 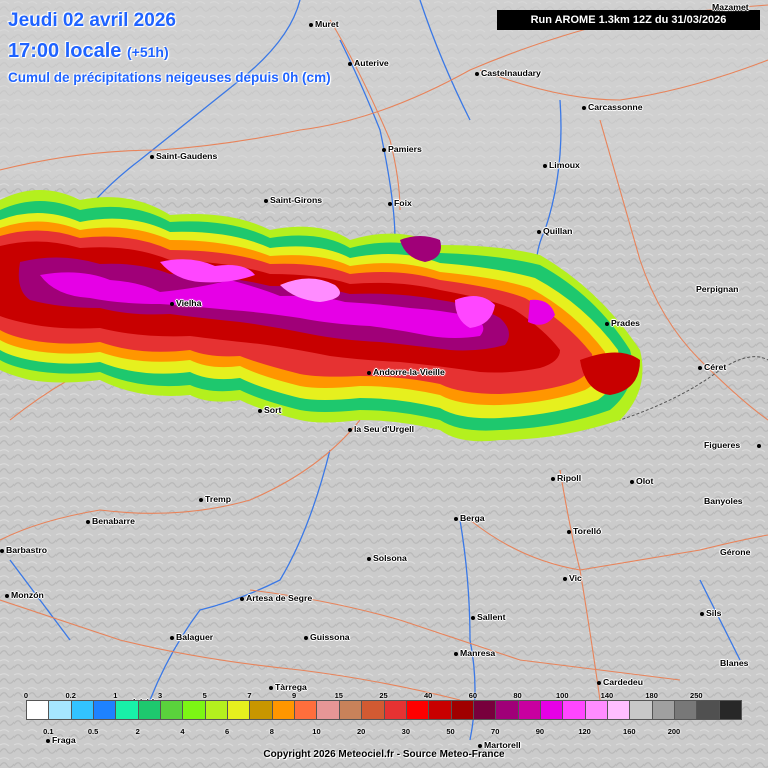 I want to click on legend-top-label: 5, so click(x=204, y=695).